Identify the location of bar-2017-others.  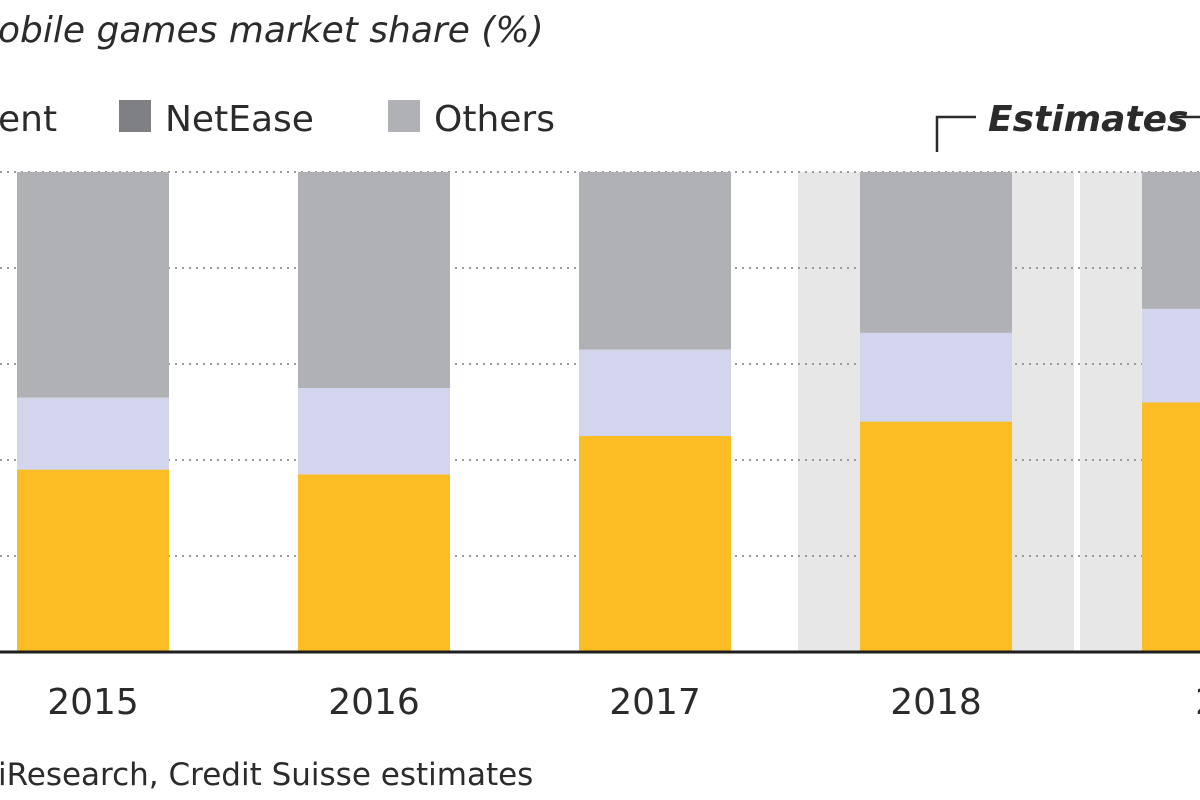
(655, 261).